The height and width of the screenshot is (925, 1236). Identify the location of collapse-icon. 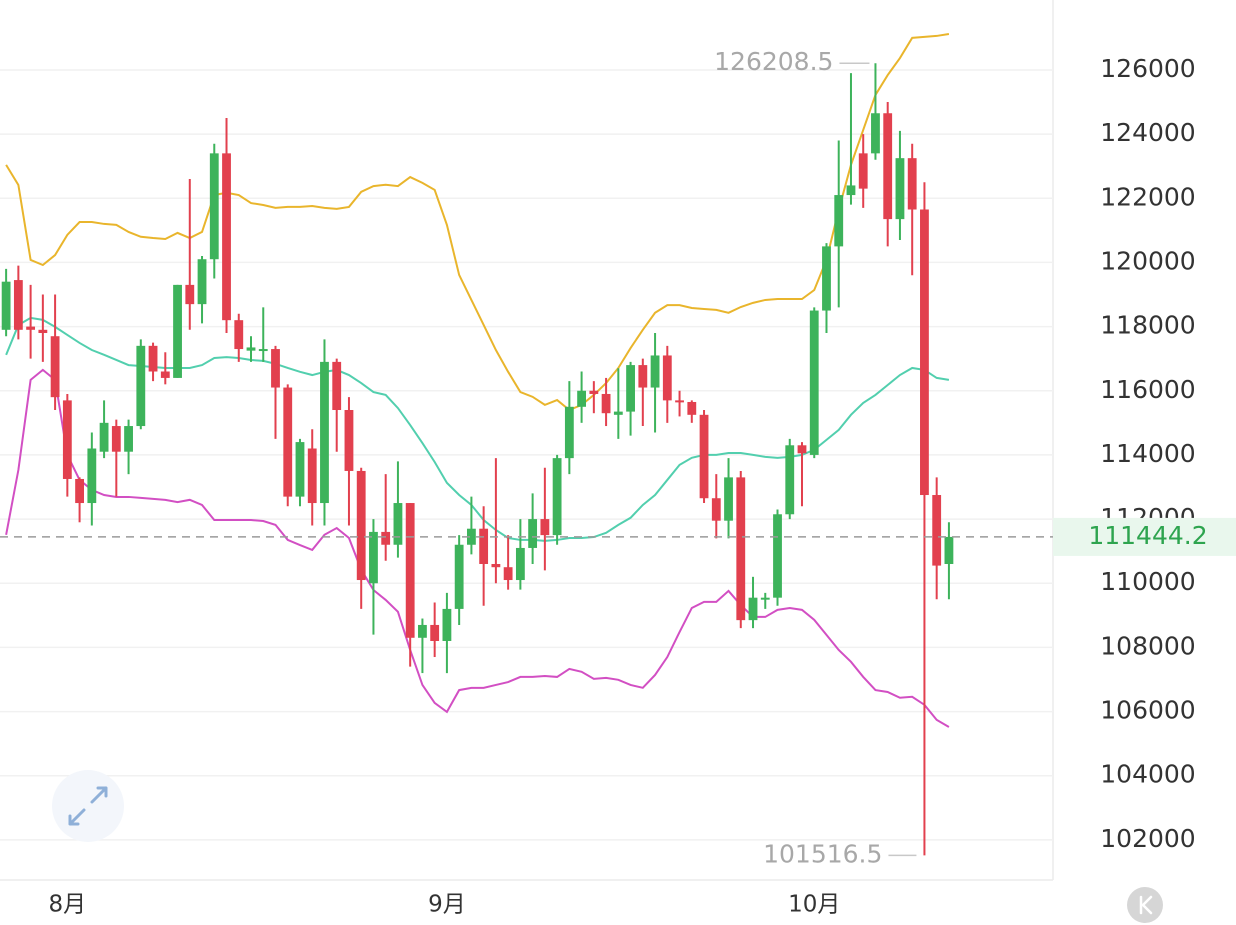
(1146, 905).